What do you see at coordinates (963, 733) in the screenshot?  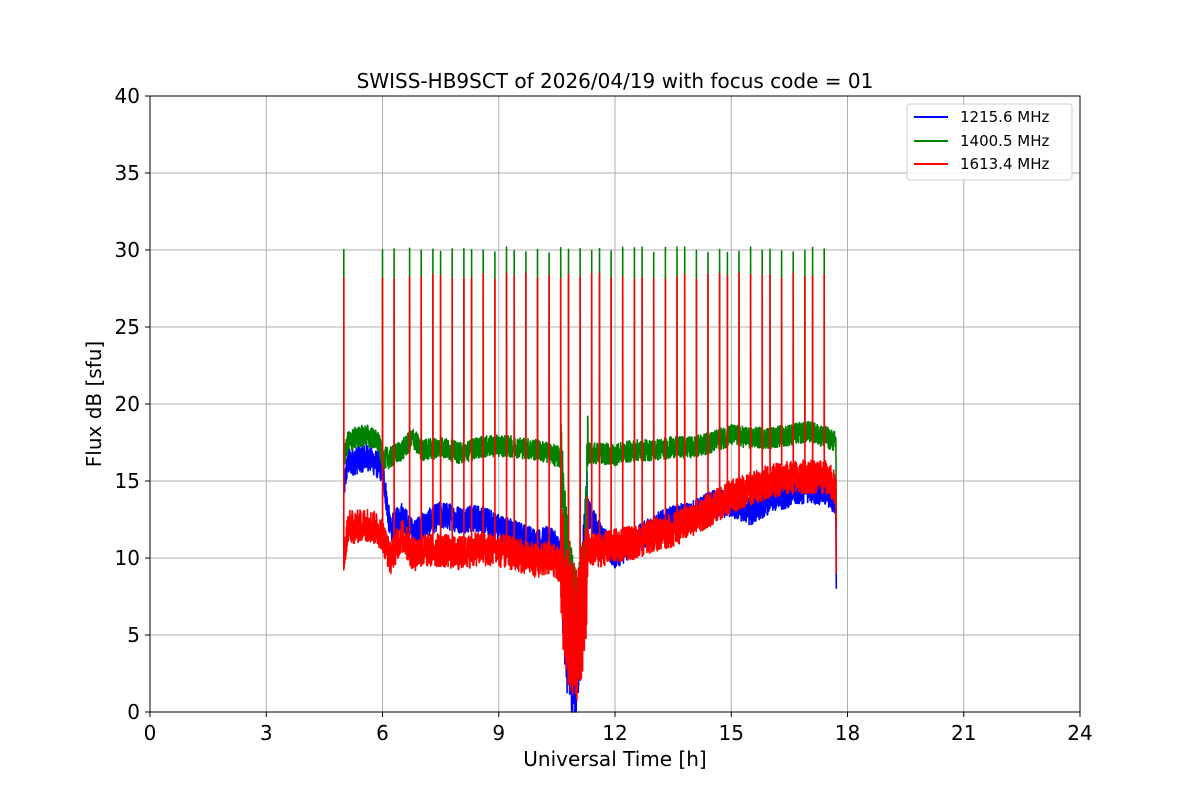 I see `x-tick-label: 21` at bounding box center [963, 733].